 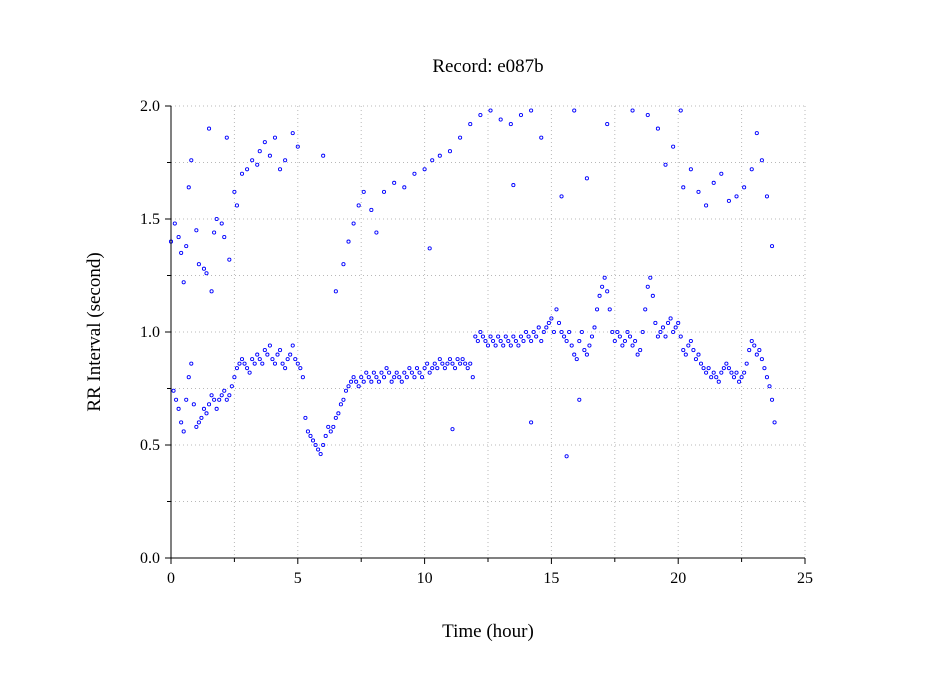 I want to click on x-axis-label: Time (hour), so click(x=488, y=631).